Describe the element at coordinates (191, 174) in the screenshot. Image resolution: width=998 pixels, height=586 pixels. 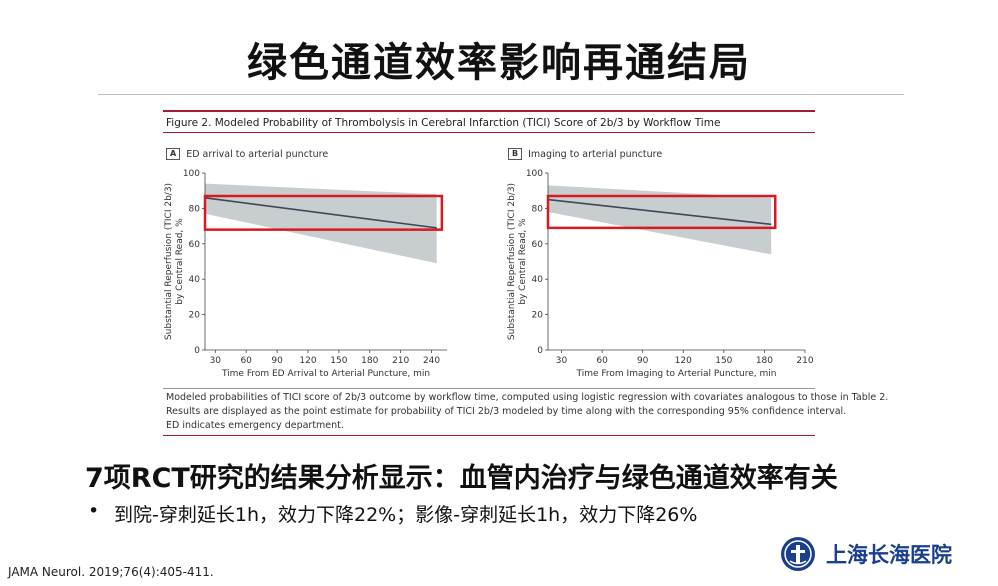
I see `panel-a-y-tick-label: 100` at that location.